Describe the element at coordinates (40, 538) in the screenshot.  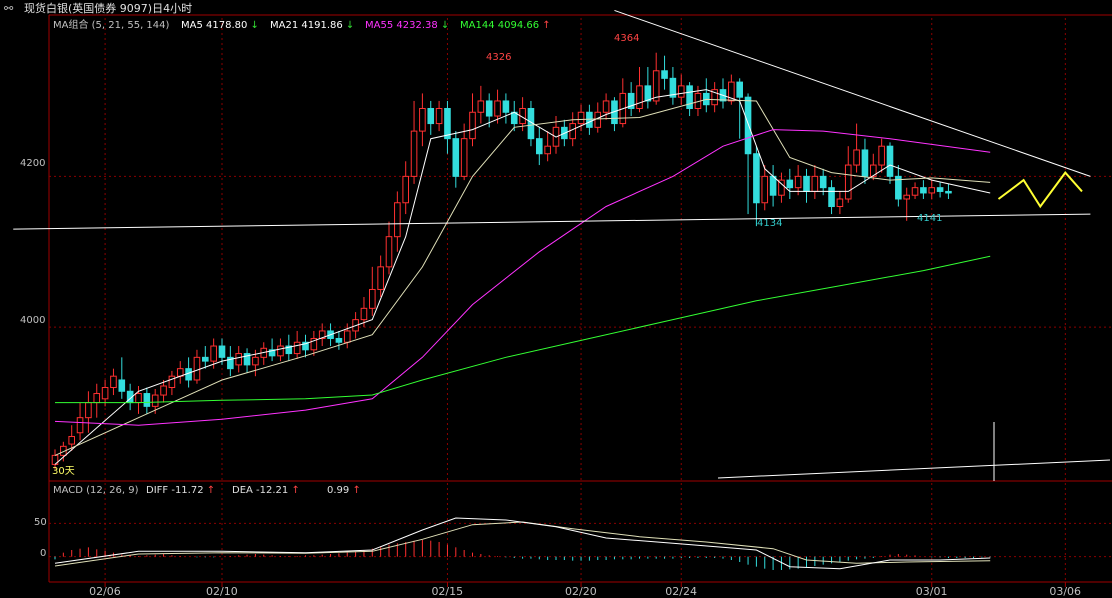
I see `macd-axis: 50 0` at that location.